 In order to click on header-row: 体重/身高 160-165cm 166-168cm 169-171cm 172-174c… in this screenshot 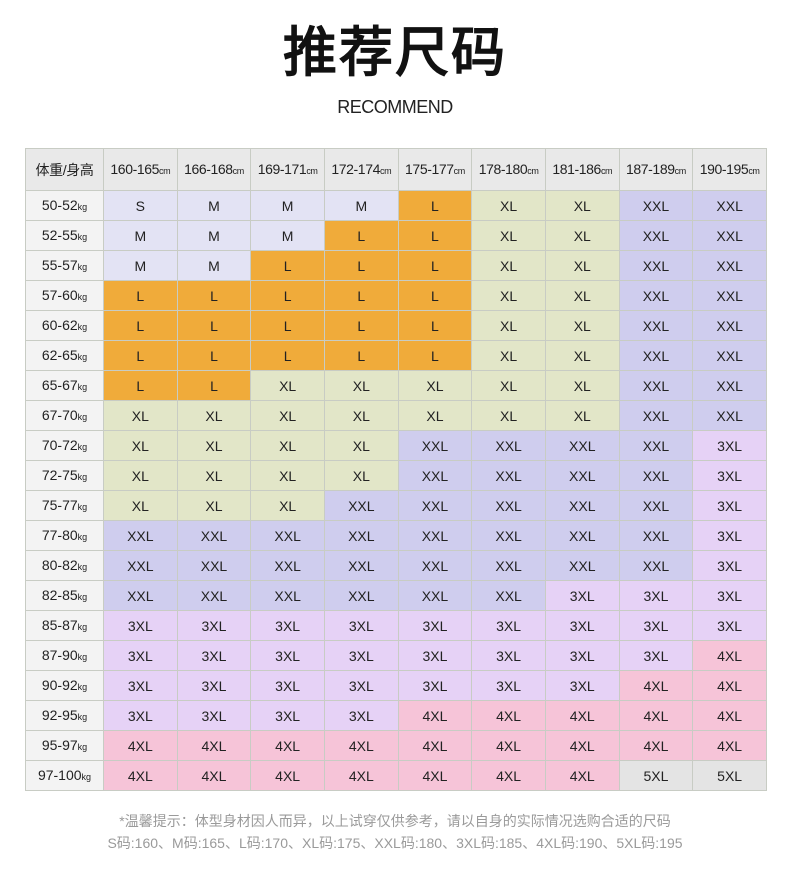, I will do `click(396, 169)`.